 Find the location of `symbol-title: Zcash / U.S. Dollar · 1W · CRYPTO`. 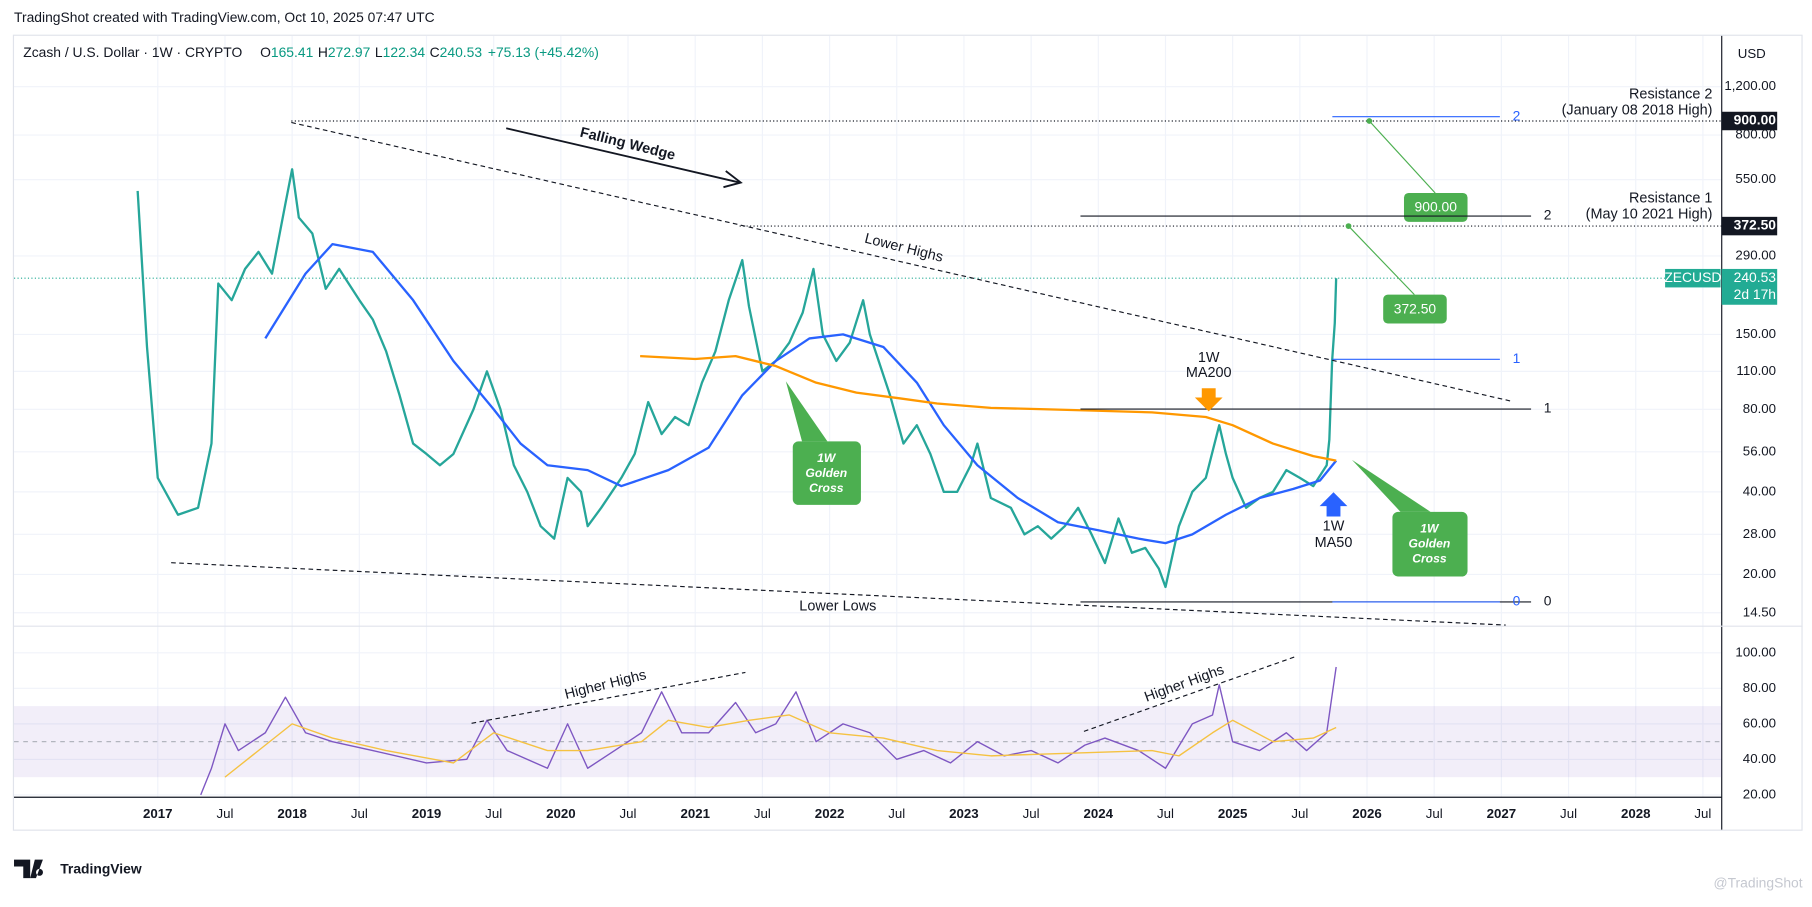

symbol-title: Zcash / U.S. Dollar · 1W · CRYPTO is located at coordinates (132, 52).